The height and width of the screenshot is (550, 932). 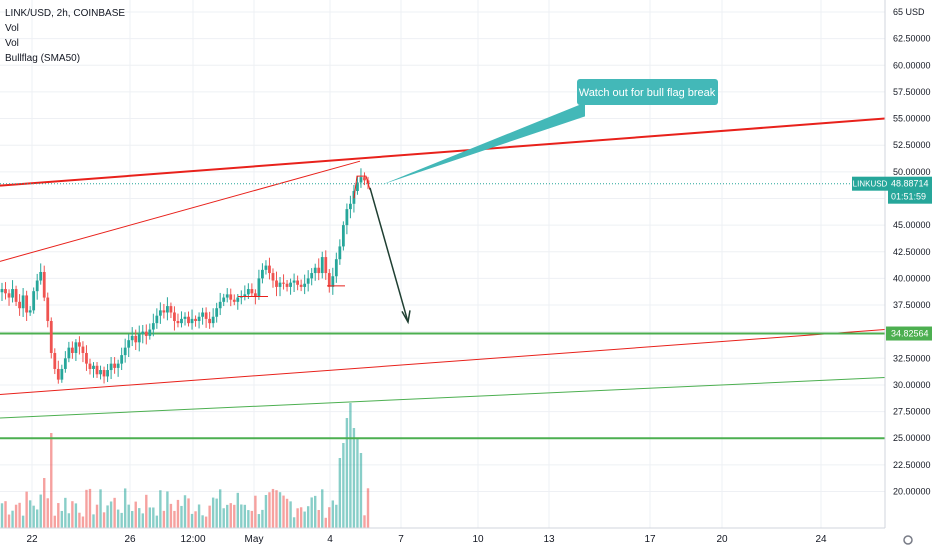 What do you see at coordinates (443, 152) in the screenshot?
I see `upper-trendline` at bounding box center [443, 152].